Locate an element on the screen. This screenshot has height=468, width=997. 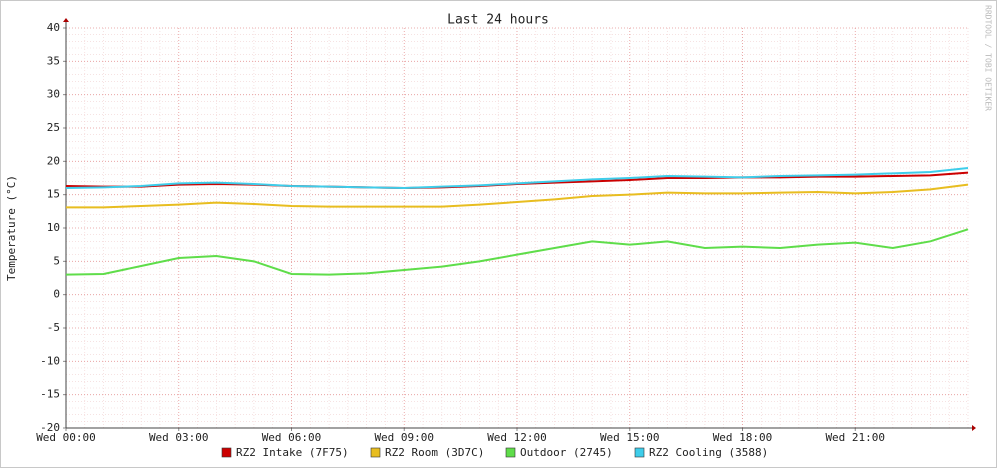
x-tick-label: Wed 03:00 is located at coordinates (179, 437).